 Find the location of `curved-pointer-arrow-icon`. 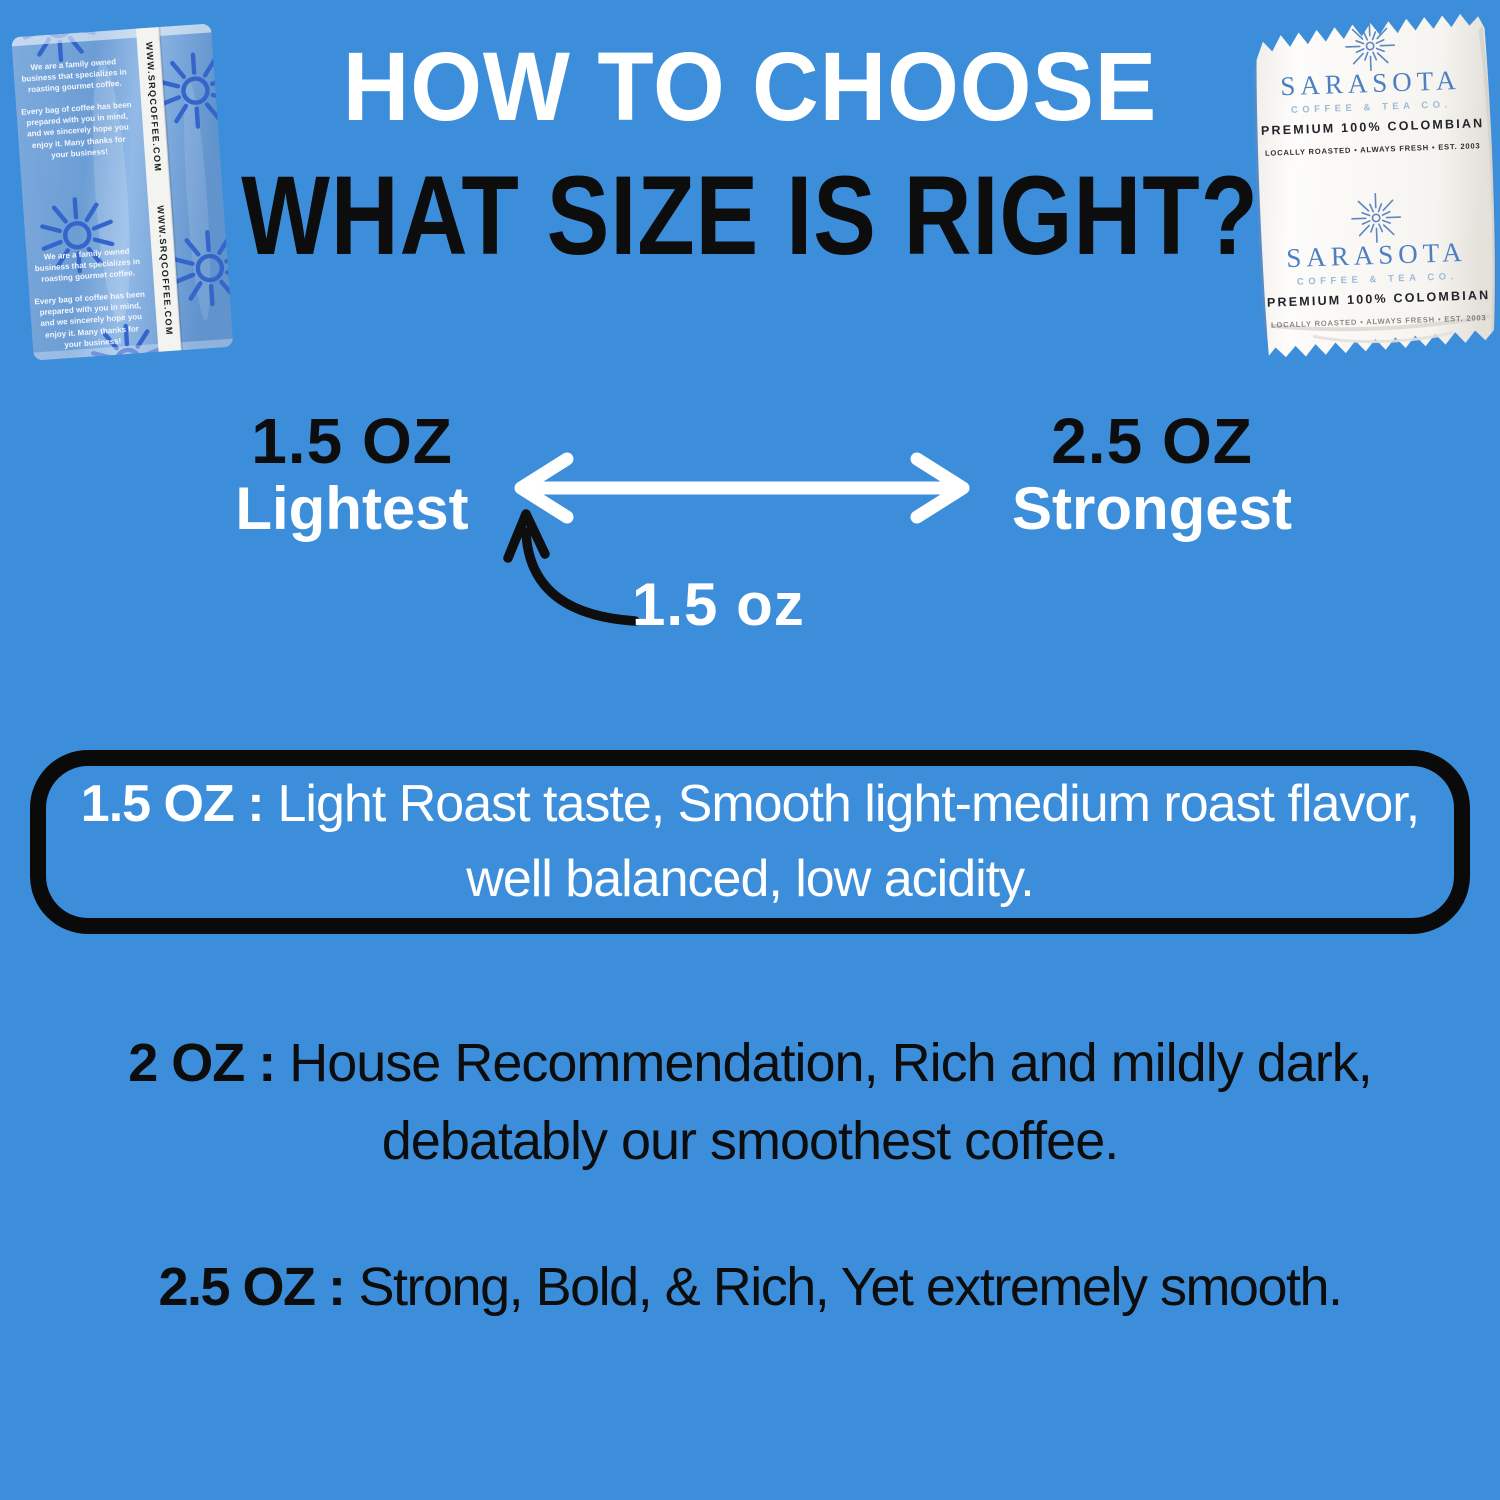

curved-pointer-arrow-icon is located at coordinates (571, 567).